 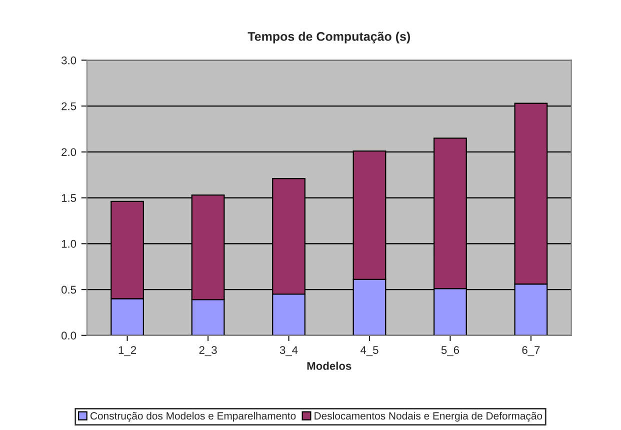 I want to click on y-tick-label: 1.5, so click(x=69, y=198).